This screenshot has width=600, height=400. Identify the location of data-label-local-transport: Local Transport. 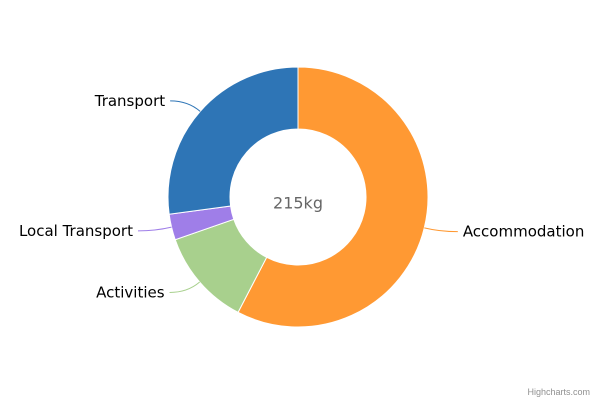
(76, 231).